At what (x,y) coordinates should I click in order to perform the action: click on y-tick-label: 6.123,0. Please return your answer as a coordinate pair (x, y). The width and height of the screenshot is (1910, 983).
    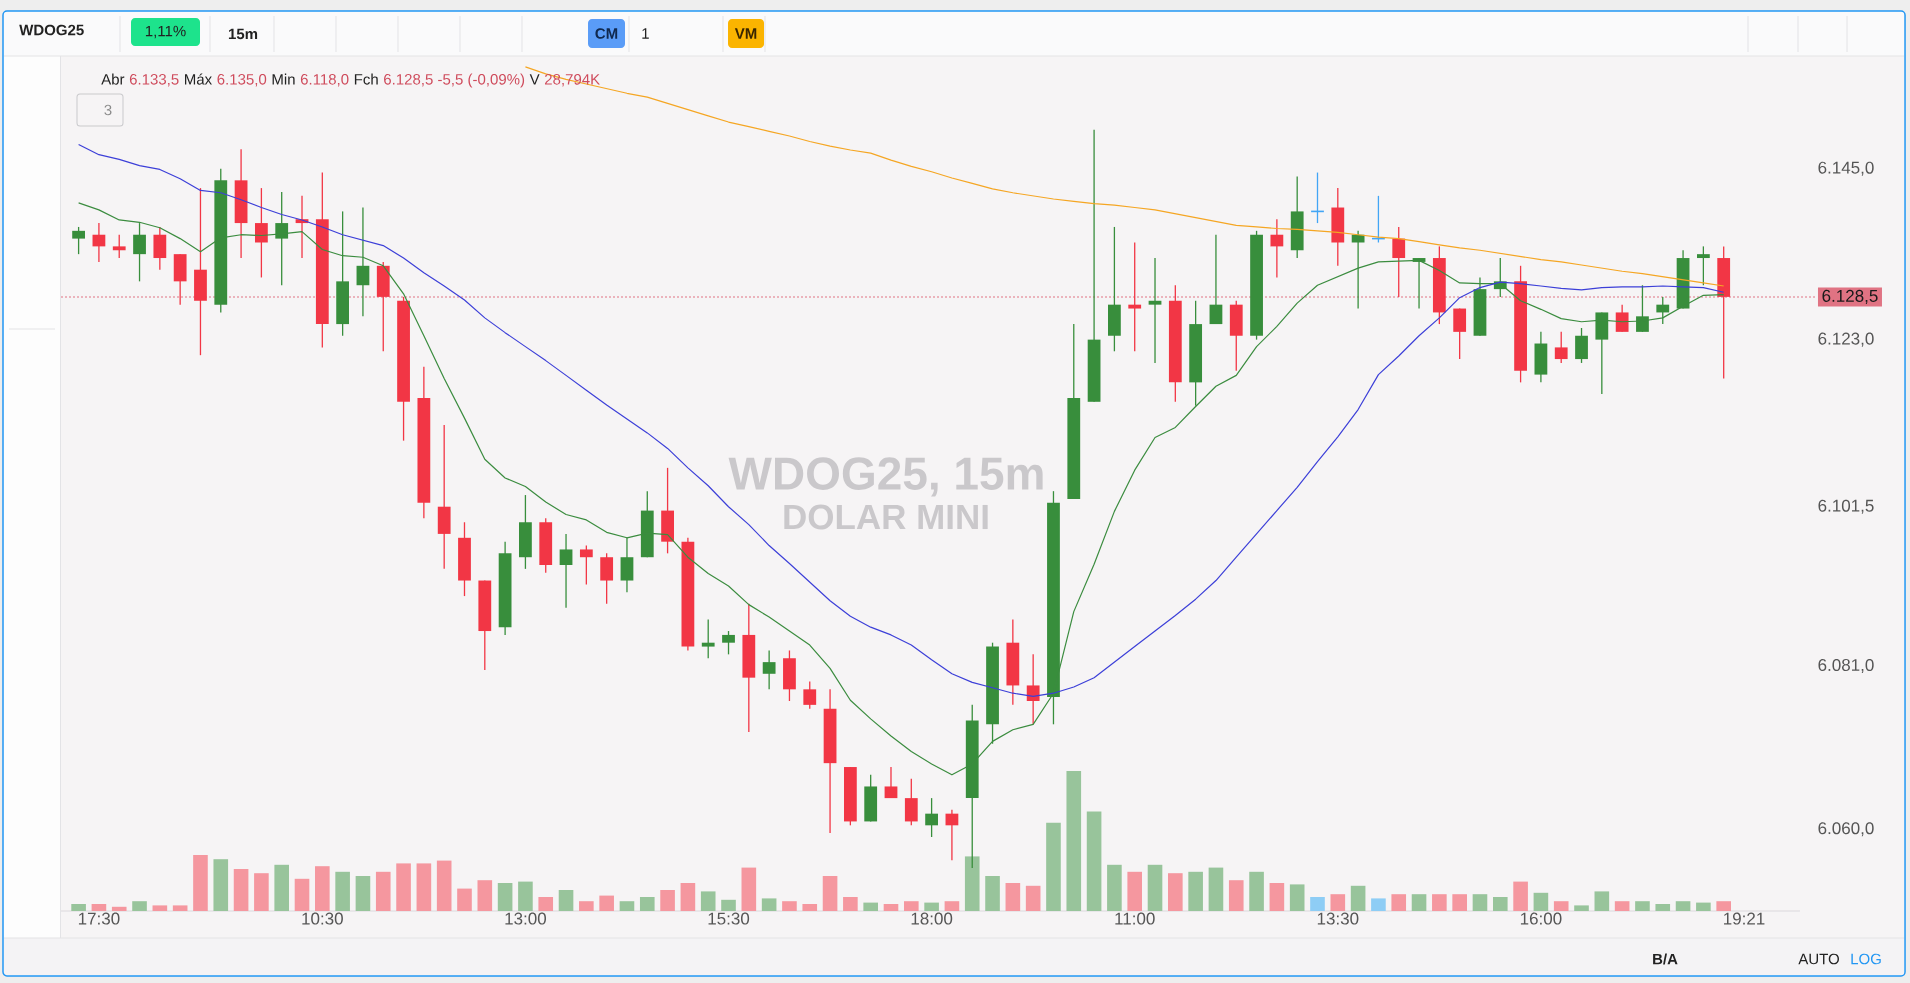
    Looking at the image, I should click on (1846, 339).